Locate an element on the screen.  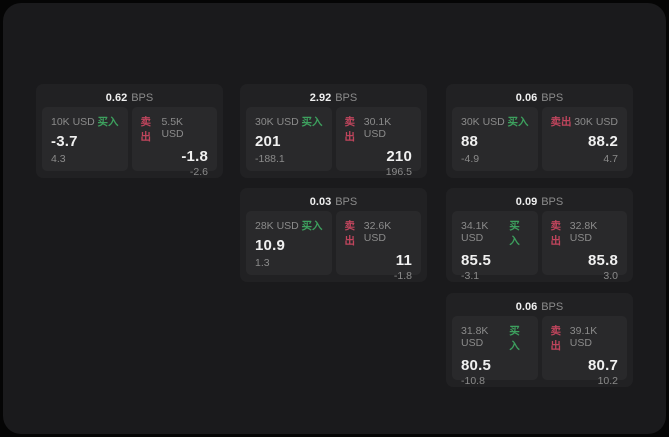
buy-sub-value: -10.8 is located at coordinates (473, 381).